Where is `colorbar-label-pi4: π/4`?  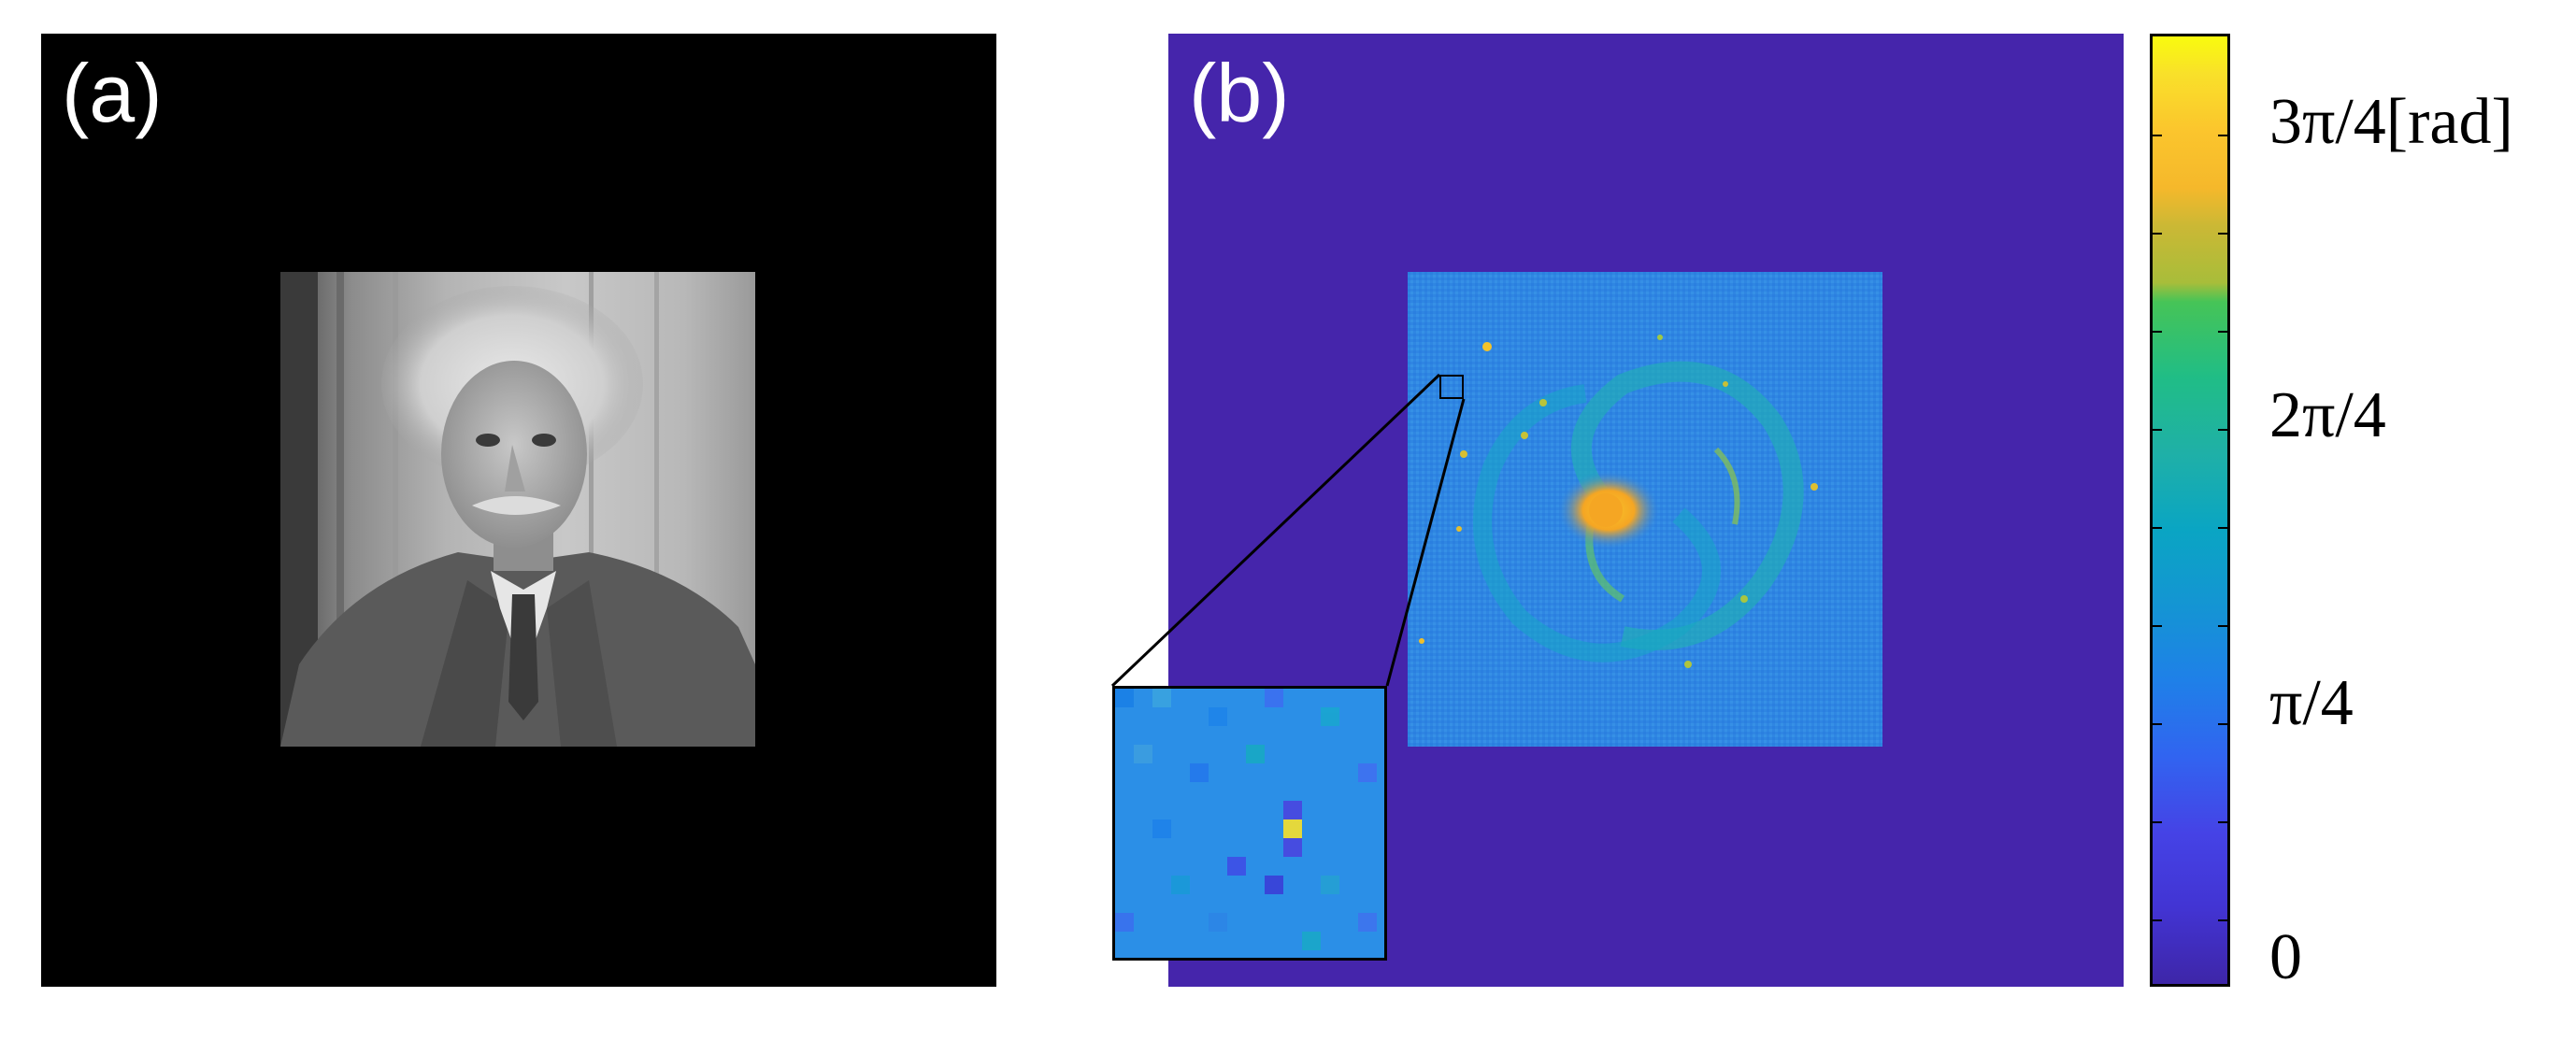 colorbar-label-pi4: π/4 is located at coordinates (2311, 703).